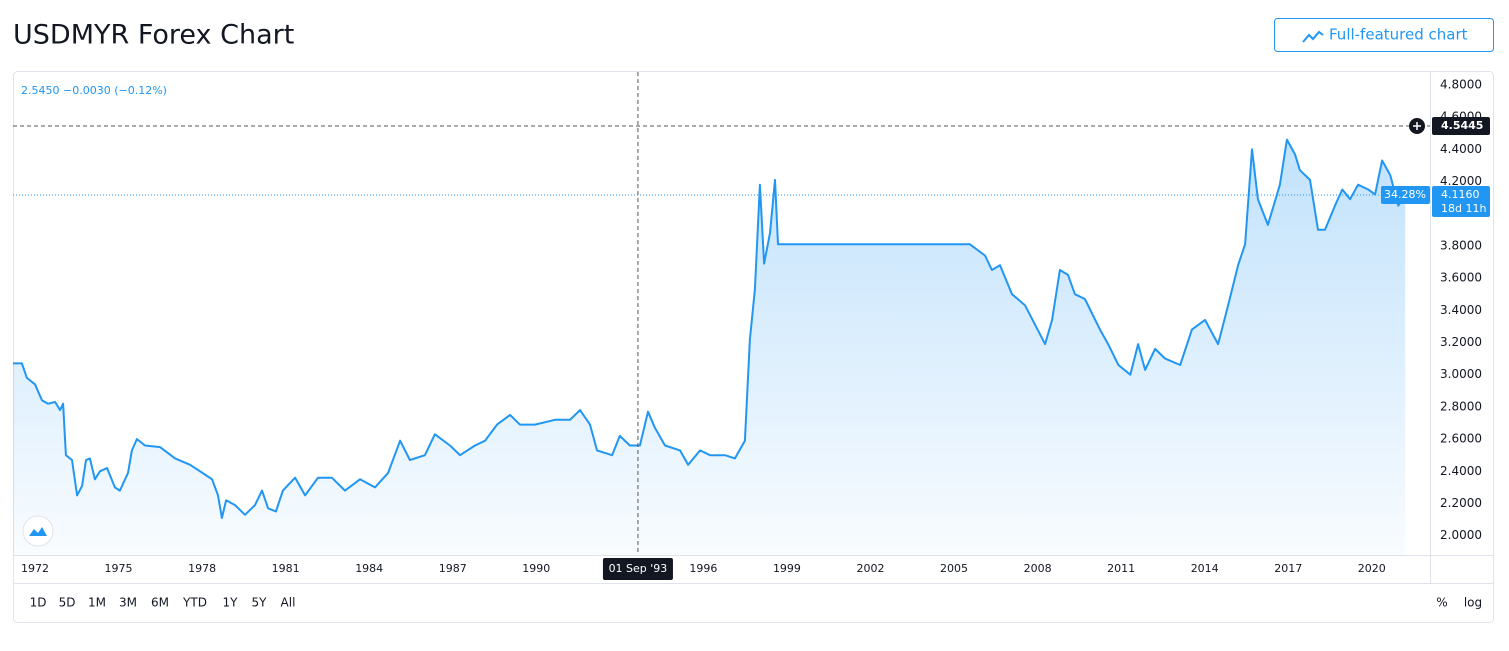 The width and height of the screenshot is (1509, 651). I want to click on x-tick-label: 2014, so click(1205, 568).